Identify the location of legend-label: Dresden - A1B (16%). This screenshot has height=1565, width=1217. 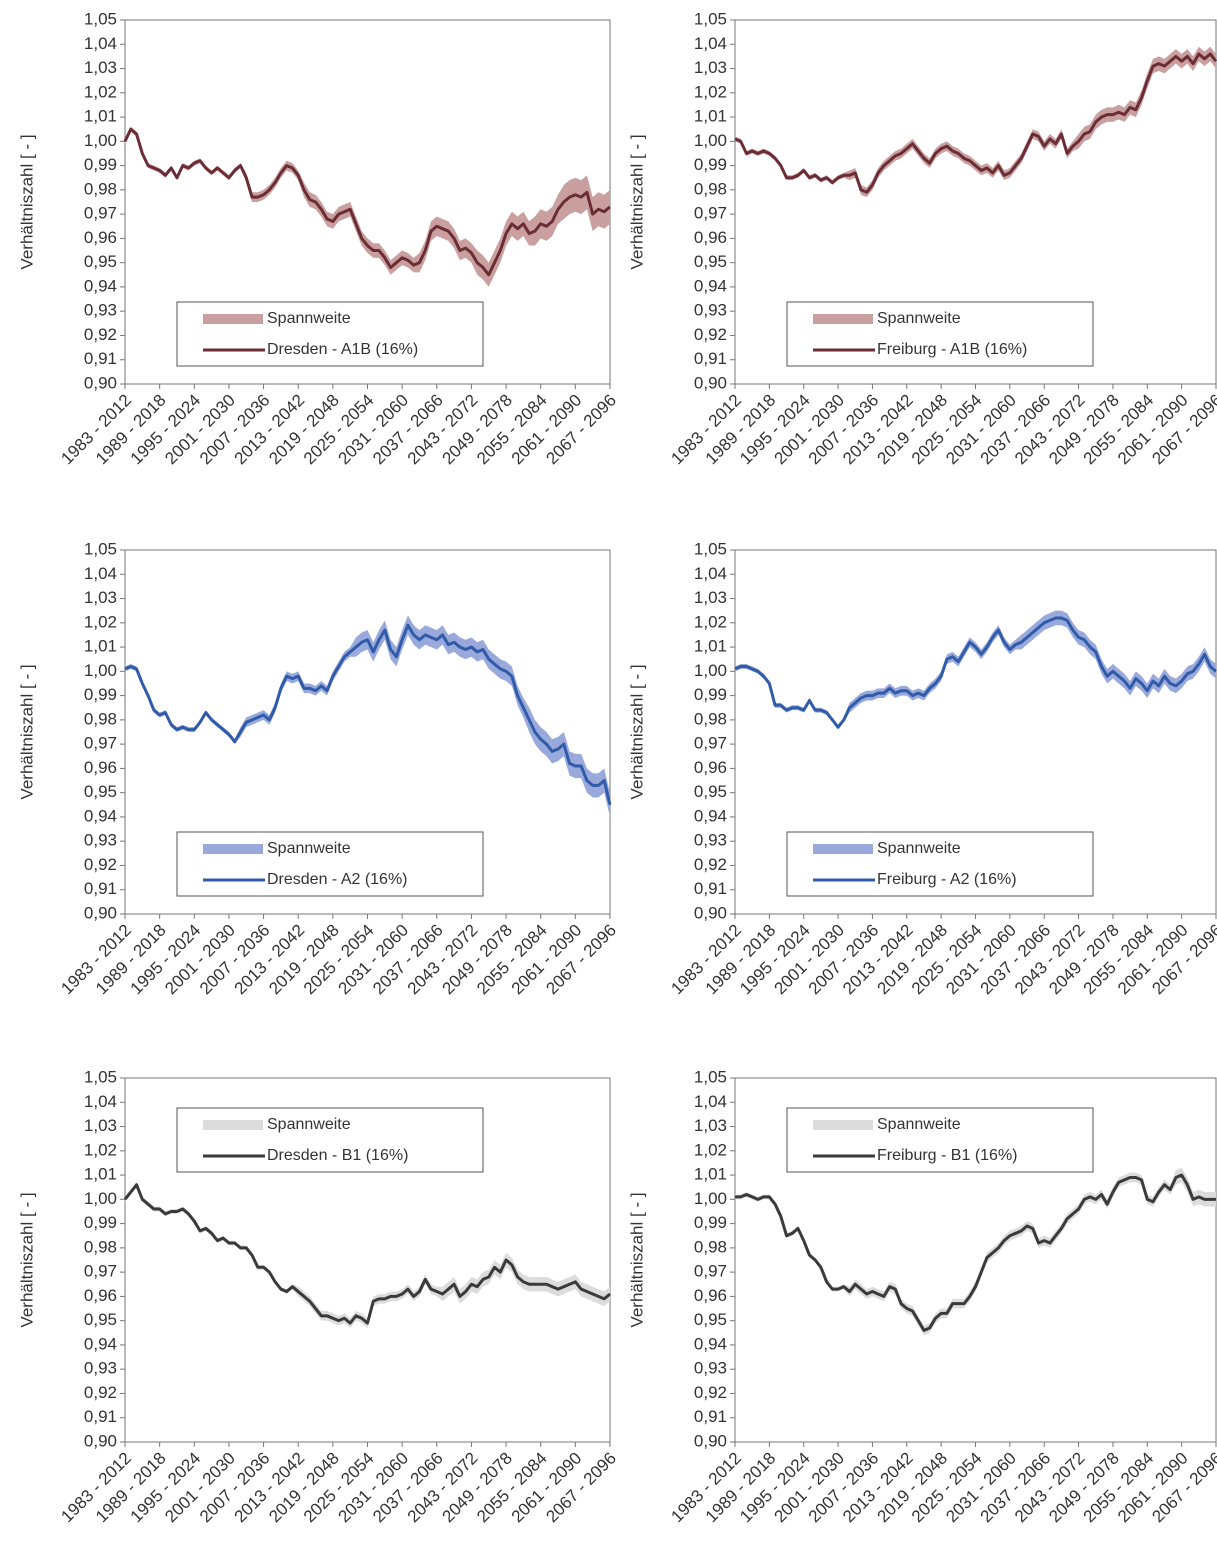
(342, 349).